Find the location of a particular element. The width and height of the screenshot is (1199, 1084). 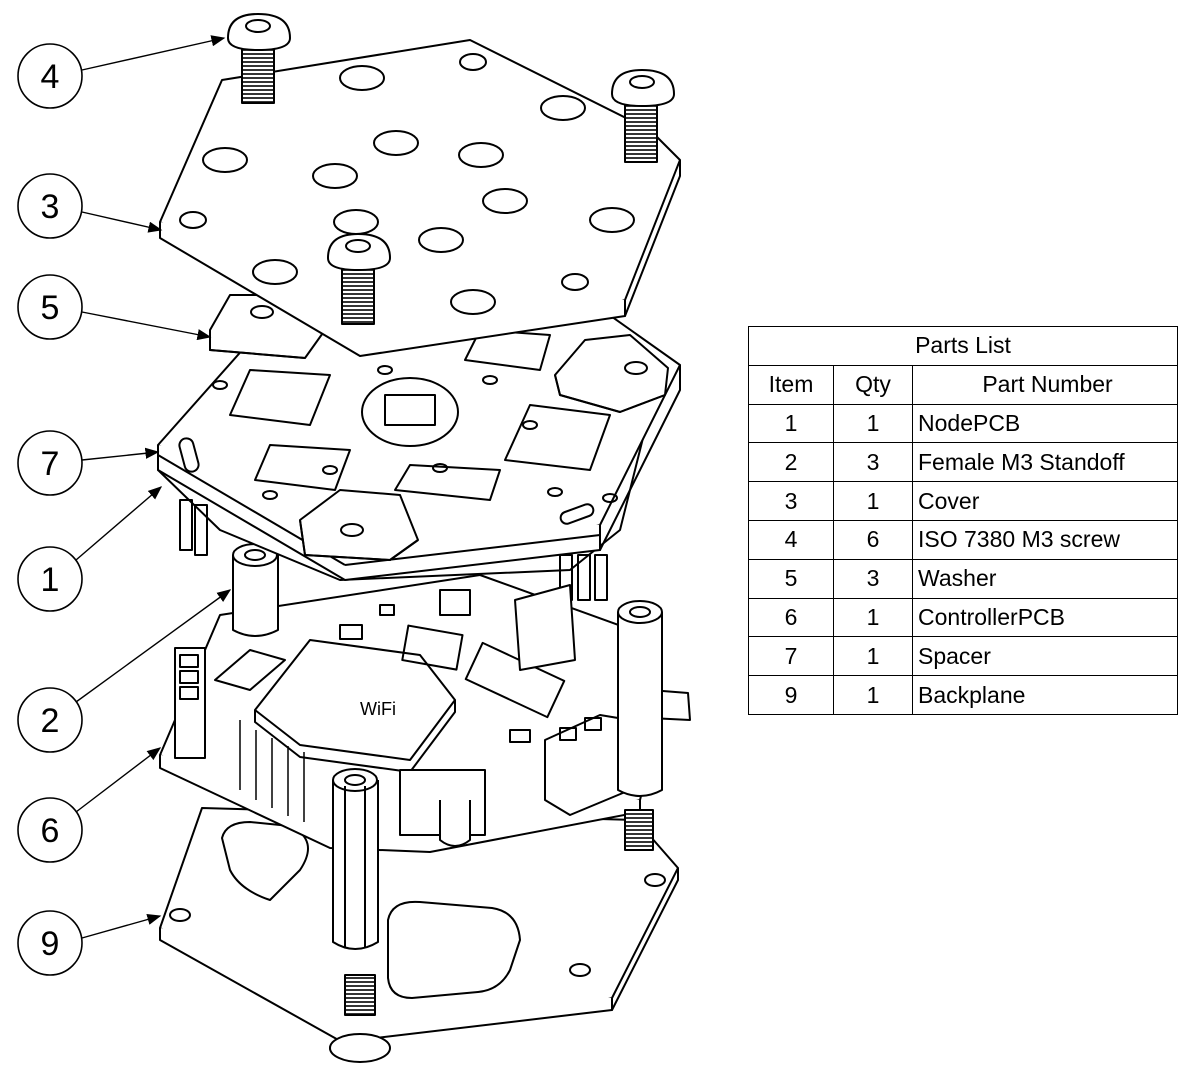

cell-item: 3 is located at coordinates (791, 501).